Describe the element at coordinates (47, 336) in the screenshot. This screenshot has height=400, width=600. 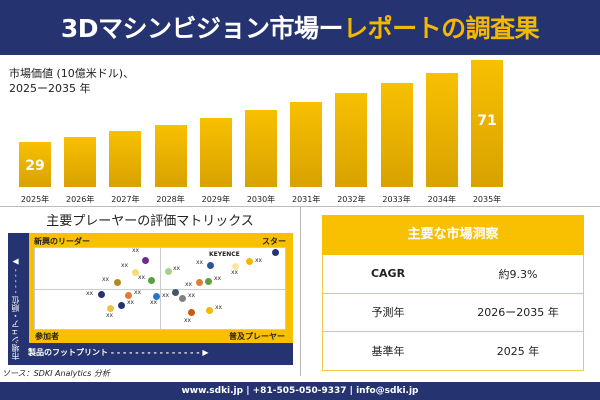
I see `quadrant-participants: 参加者` at that location.